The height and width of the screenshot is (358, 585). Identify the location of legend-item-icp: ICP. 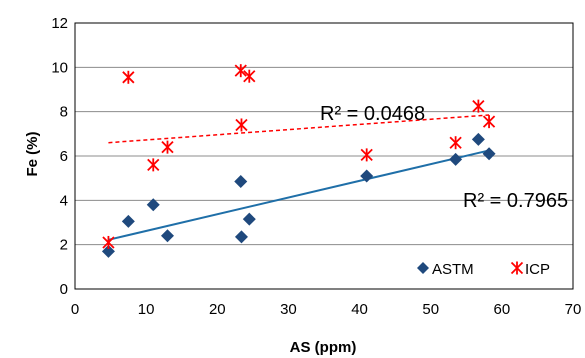
(530, 269).